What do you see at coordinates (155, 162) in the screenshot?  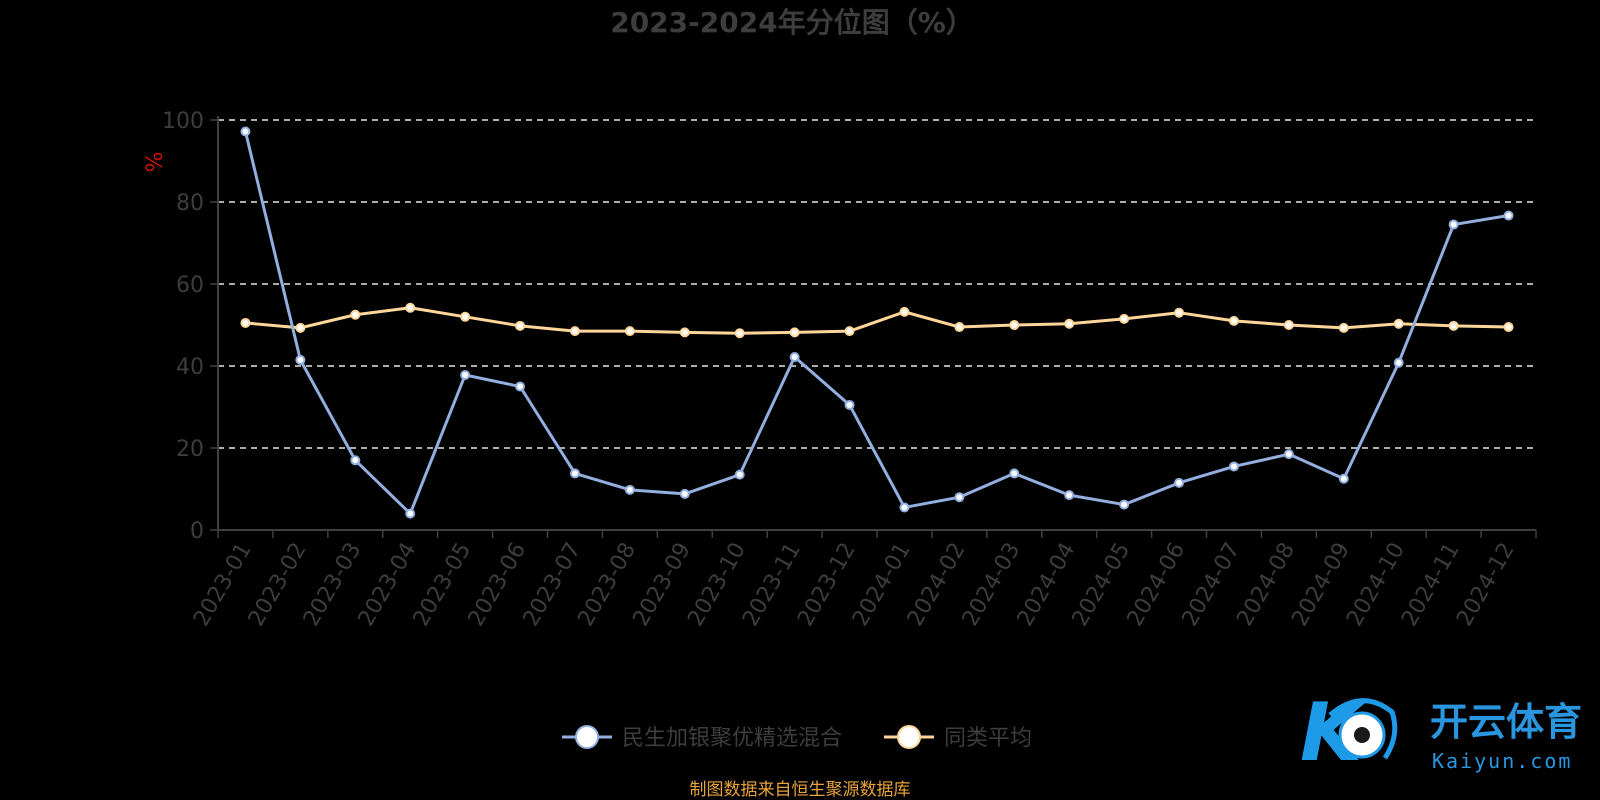 I see `y-axis-label: %` at bounding box center [155, 162].